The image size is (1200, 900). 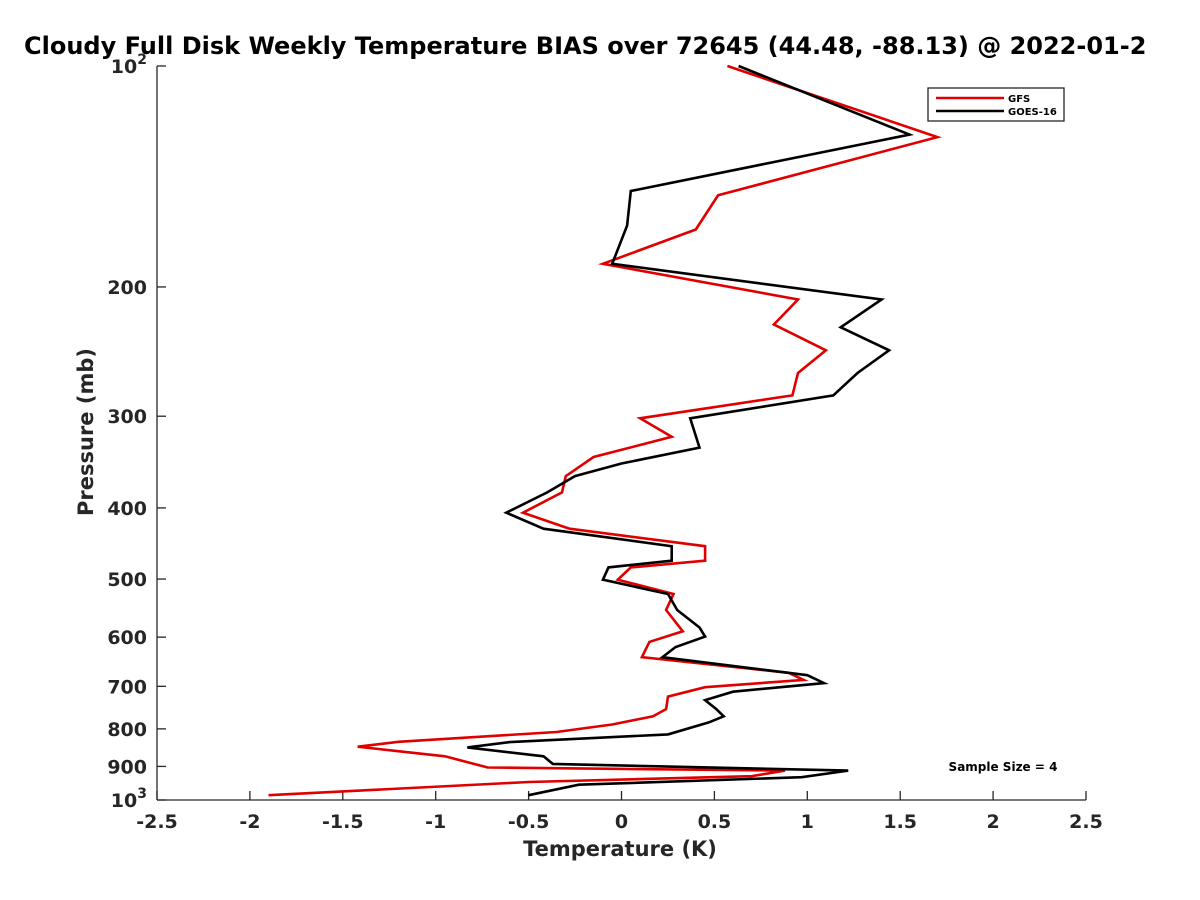 What do you see at coordinates (136, 432) in the screenshot?
I see `y-axis: 10² 200 300 400 500 600 700 800 900 10³` at bounding box center [136, 432].